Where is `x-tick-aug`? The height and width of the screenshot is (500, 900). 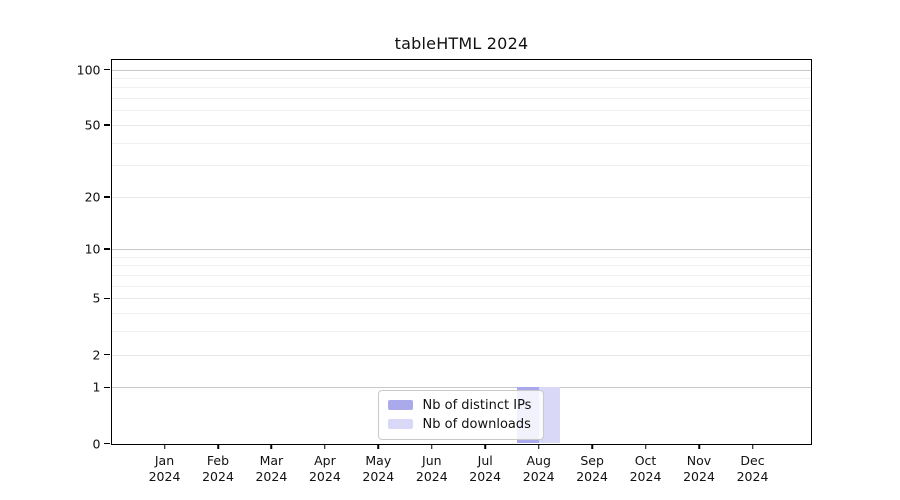 x-tick-aug is located at coordinates (538, 446).